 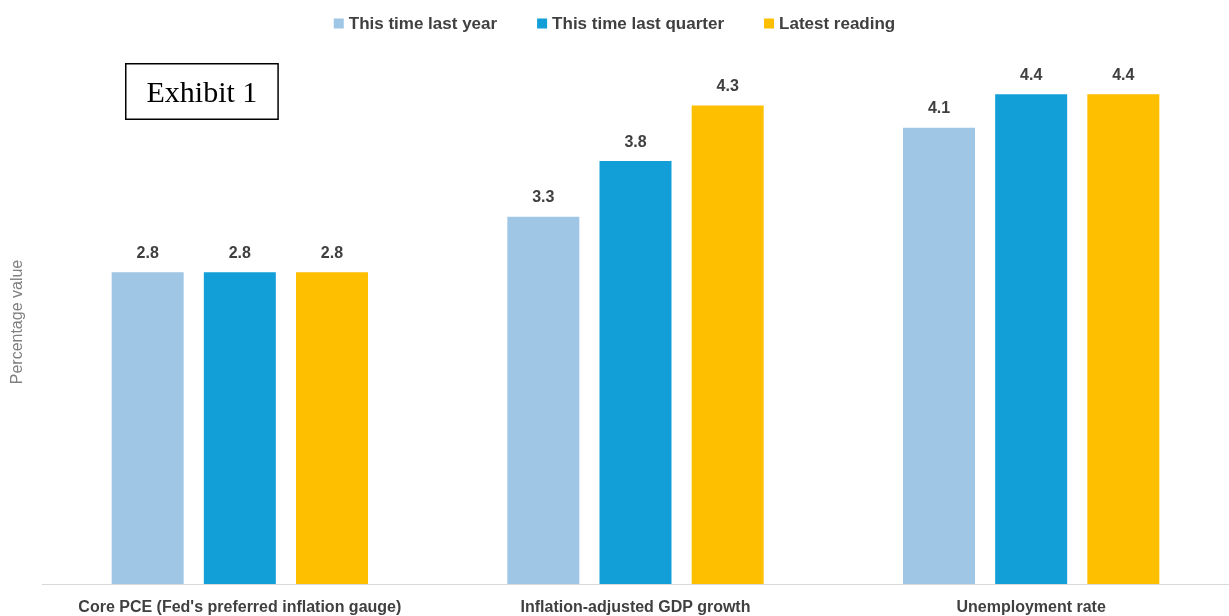 What do you see at coordinates (727, 85) in the screenshot?
I see `data-label: 4.3` at bounding box center [727, 85].